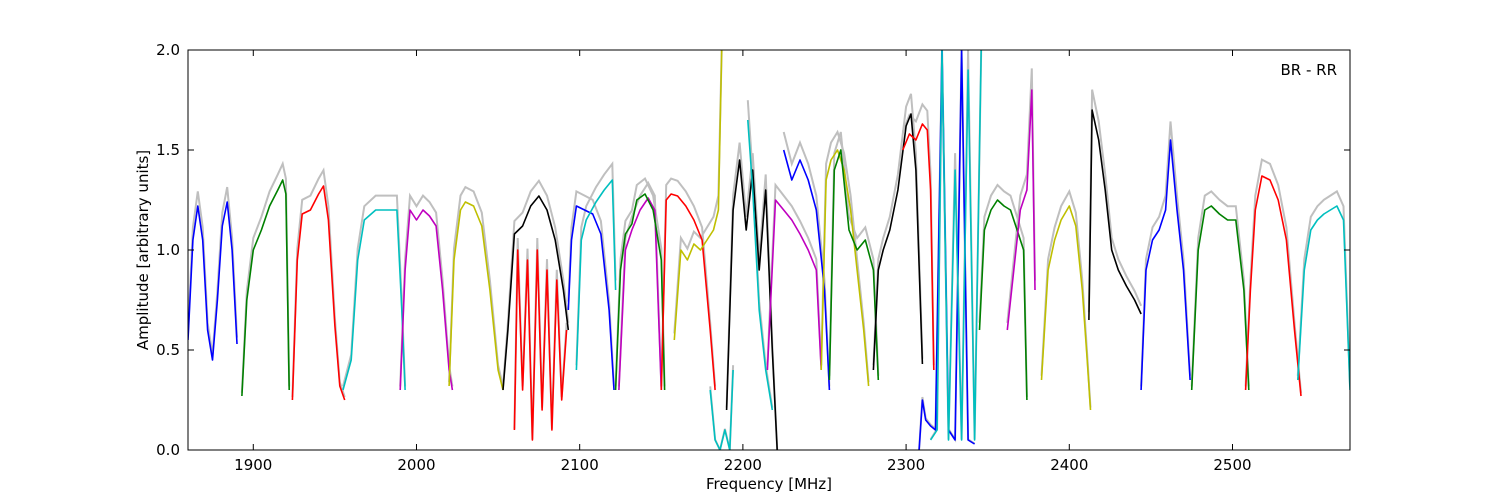 The image size is (1500, 500). I want to click on x-tick-label: 2200, so click(743, 465).